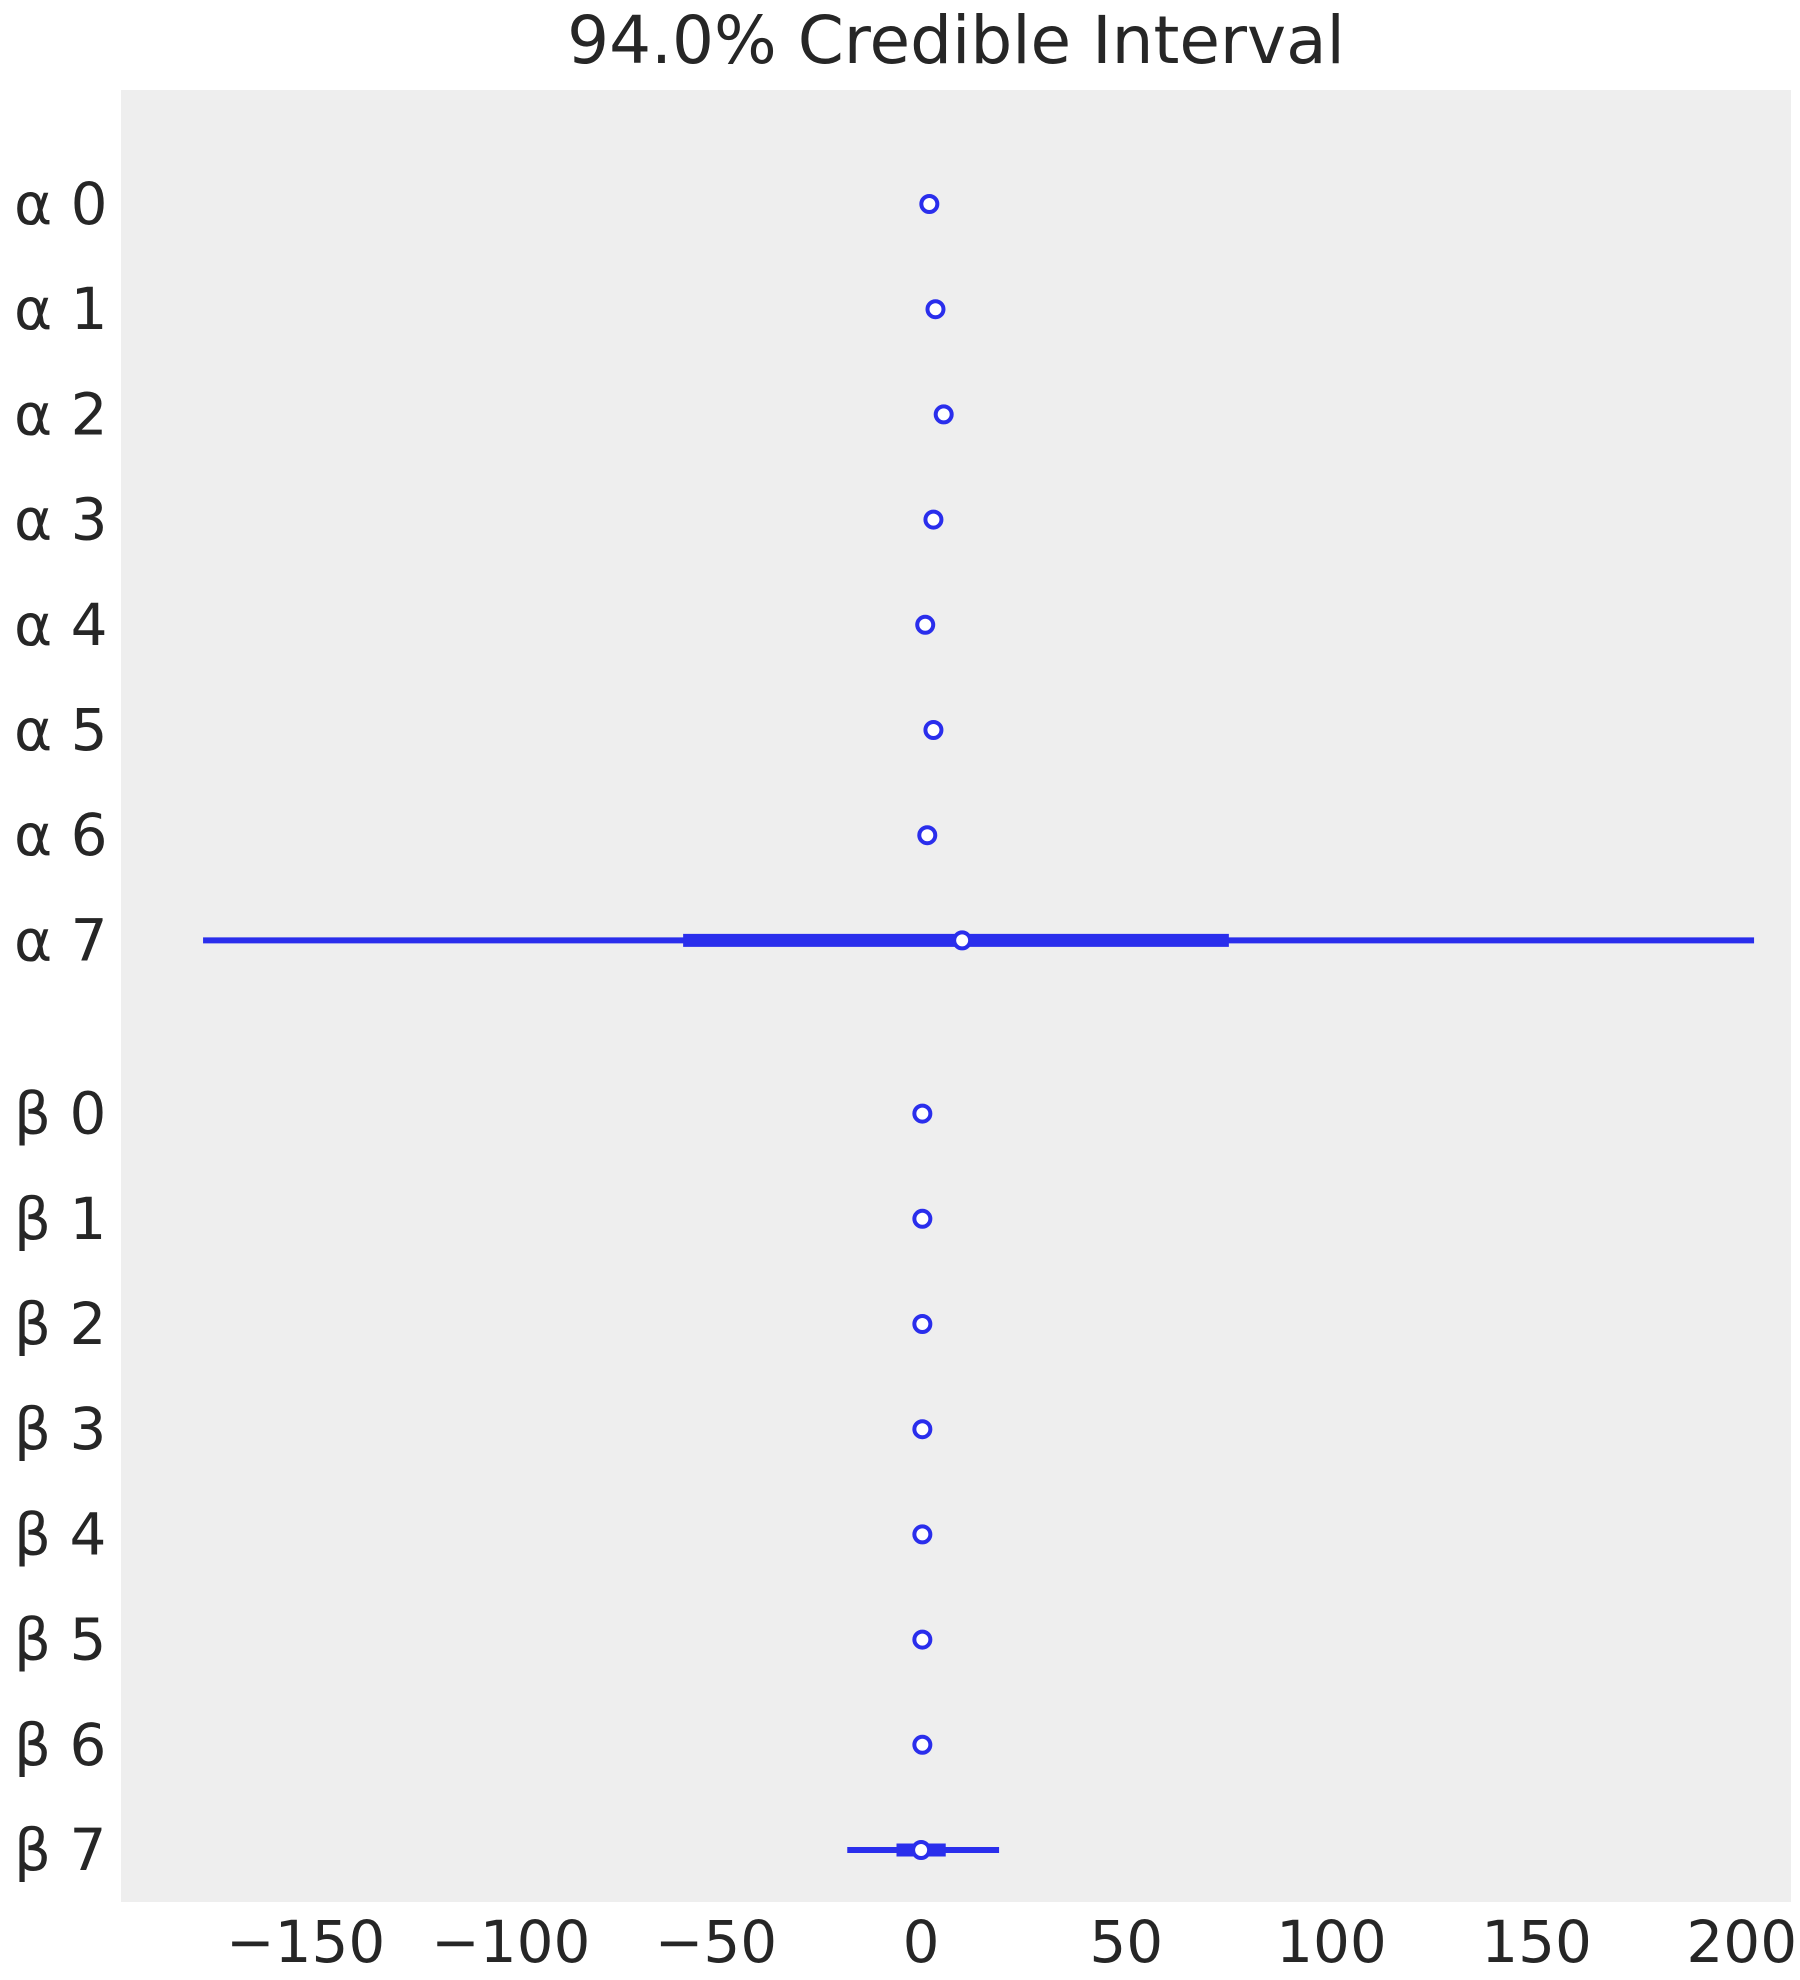 This screenshot has width=1800, height=1980. What do you see at coordinates (60, 1324) in the screenshot?
I see `row-label: β 2` at bounding box center [60, 1324].